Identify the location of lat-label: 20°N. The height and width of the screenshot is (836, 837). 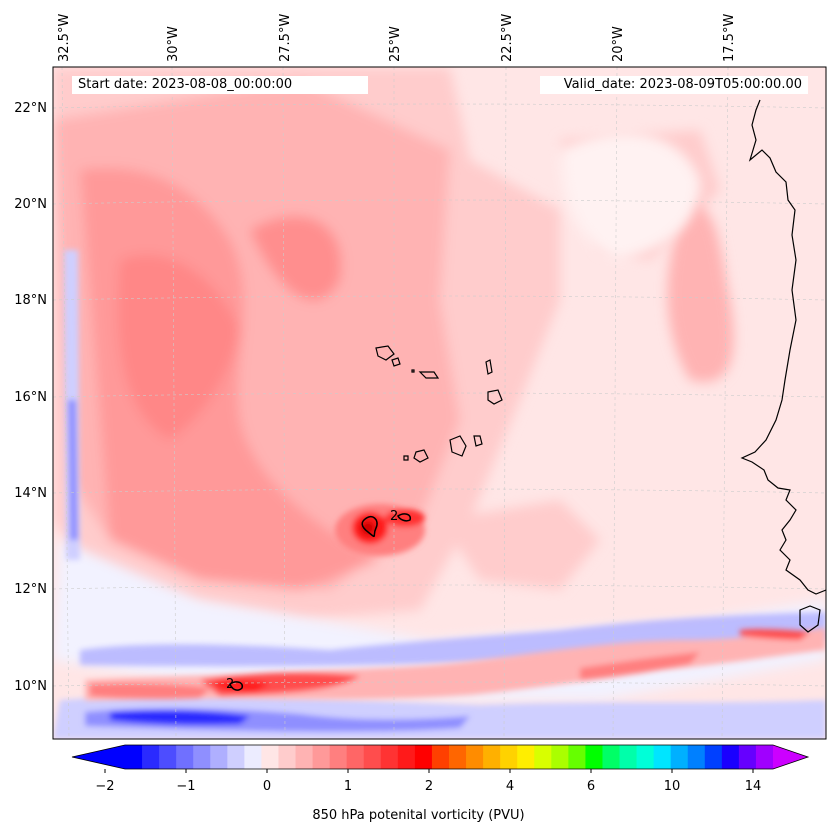
(30, 204).